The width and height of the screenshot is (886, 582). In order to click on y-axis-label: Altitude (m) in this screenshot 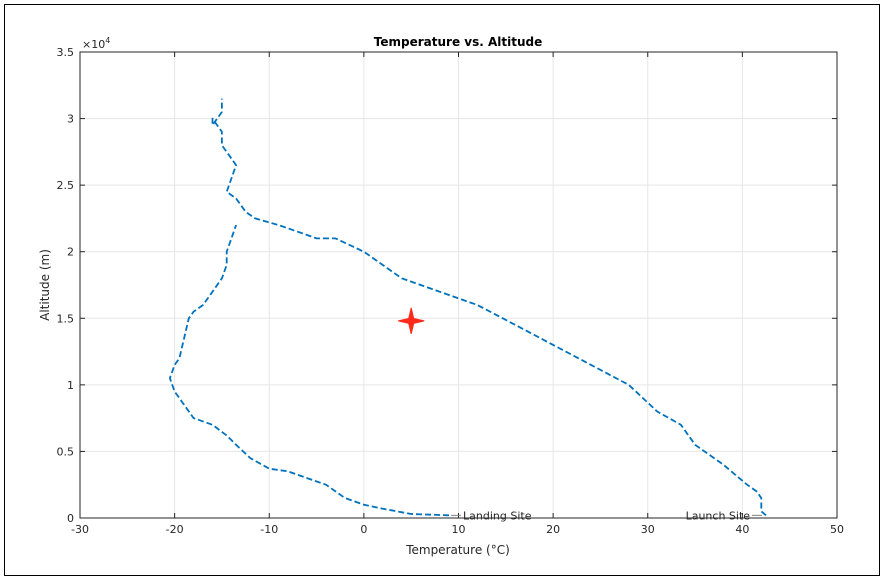, I will do `click(45, 285)`.